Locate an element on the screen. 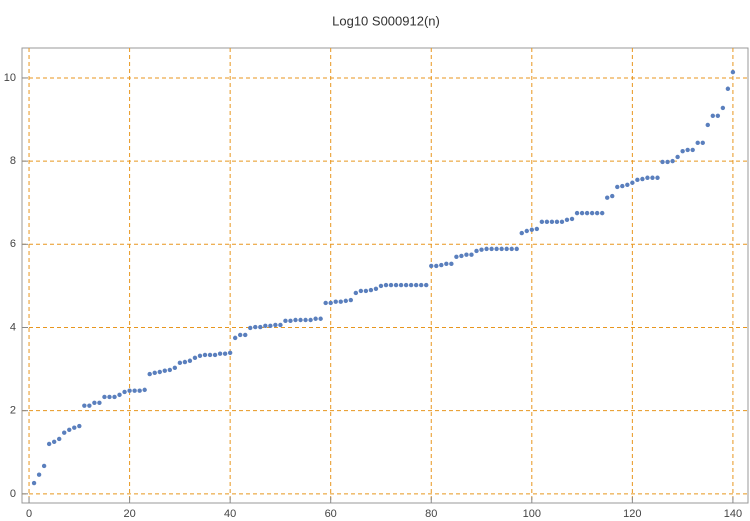 Image resolution: width=750 pixels, height=521 pixels. x-tick-label: 60 is located at coordinates (331, 514).